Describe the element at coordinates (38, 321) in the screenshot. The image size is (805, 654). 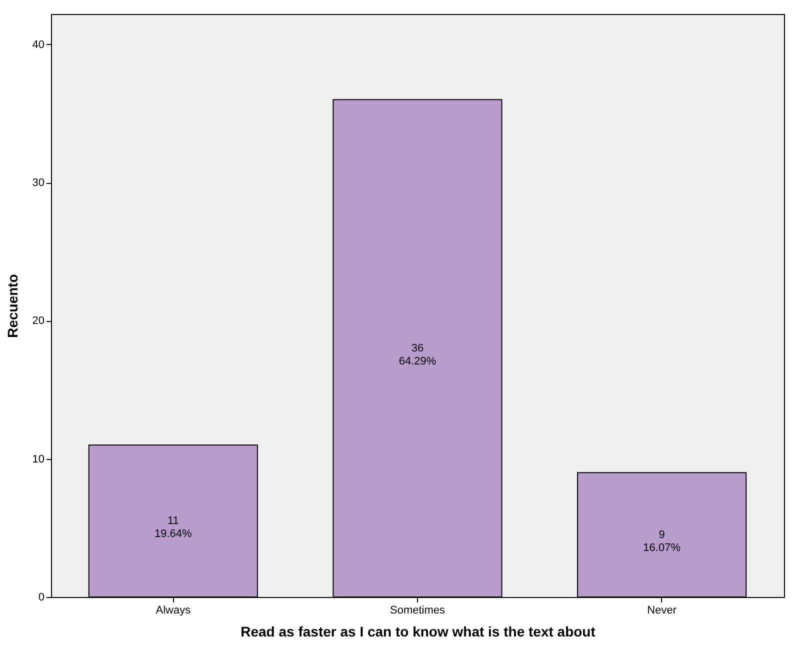
I see `y-tick-label: 20` at that location.